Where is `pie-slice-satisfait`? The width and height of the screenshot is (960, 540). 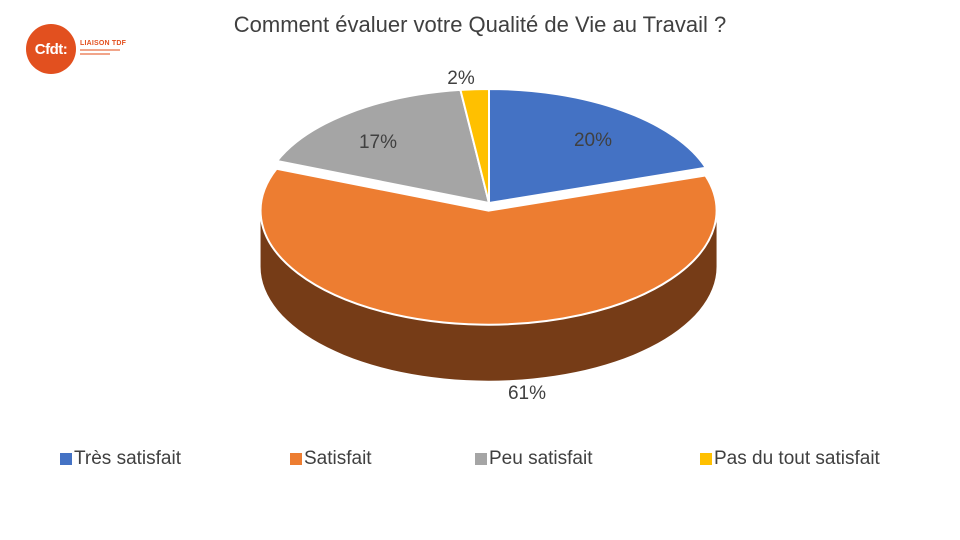
pie-slice-satisfait is located at coordinates (488, 246).